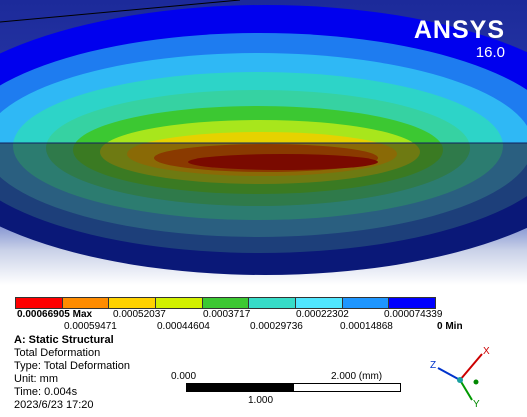 The width and height of the screenshot is (527, 417). What do you see at coordinates (139, 314) in the screenshot?
I see `legend-label: 0.00052037` at bounding box center [139, 314].